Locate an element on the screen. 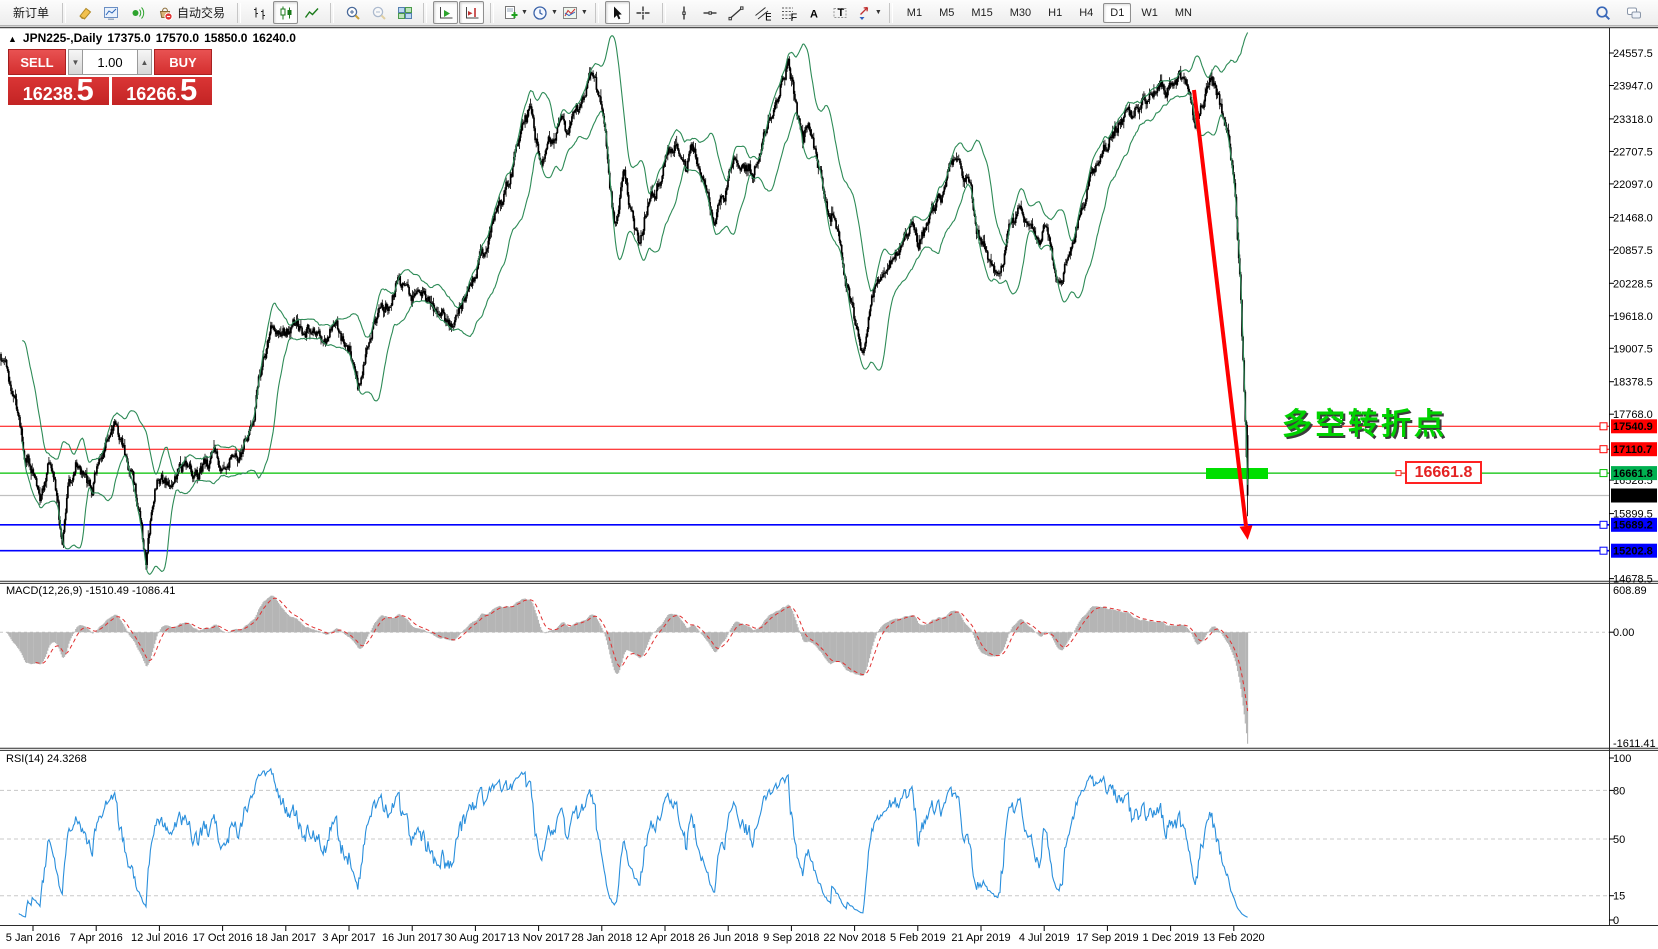 This screenshot has height=949, width=1658. vertical-line-icon is located at coordinates (684, 12).